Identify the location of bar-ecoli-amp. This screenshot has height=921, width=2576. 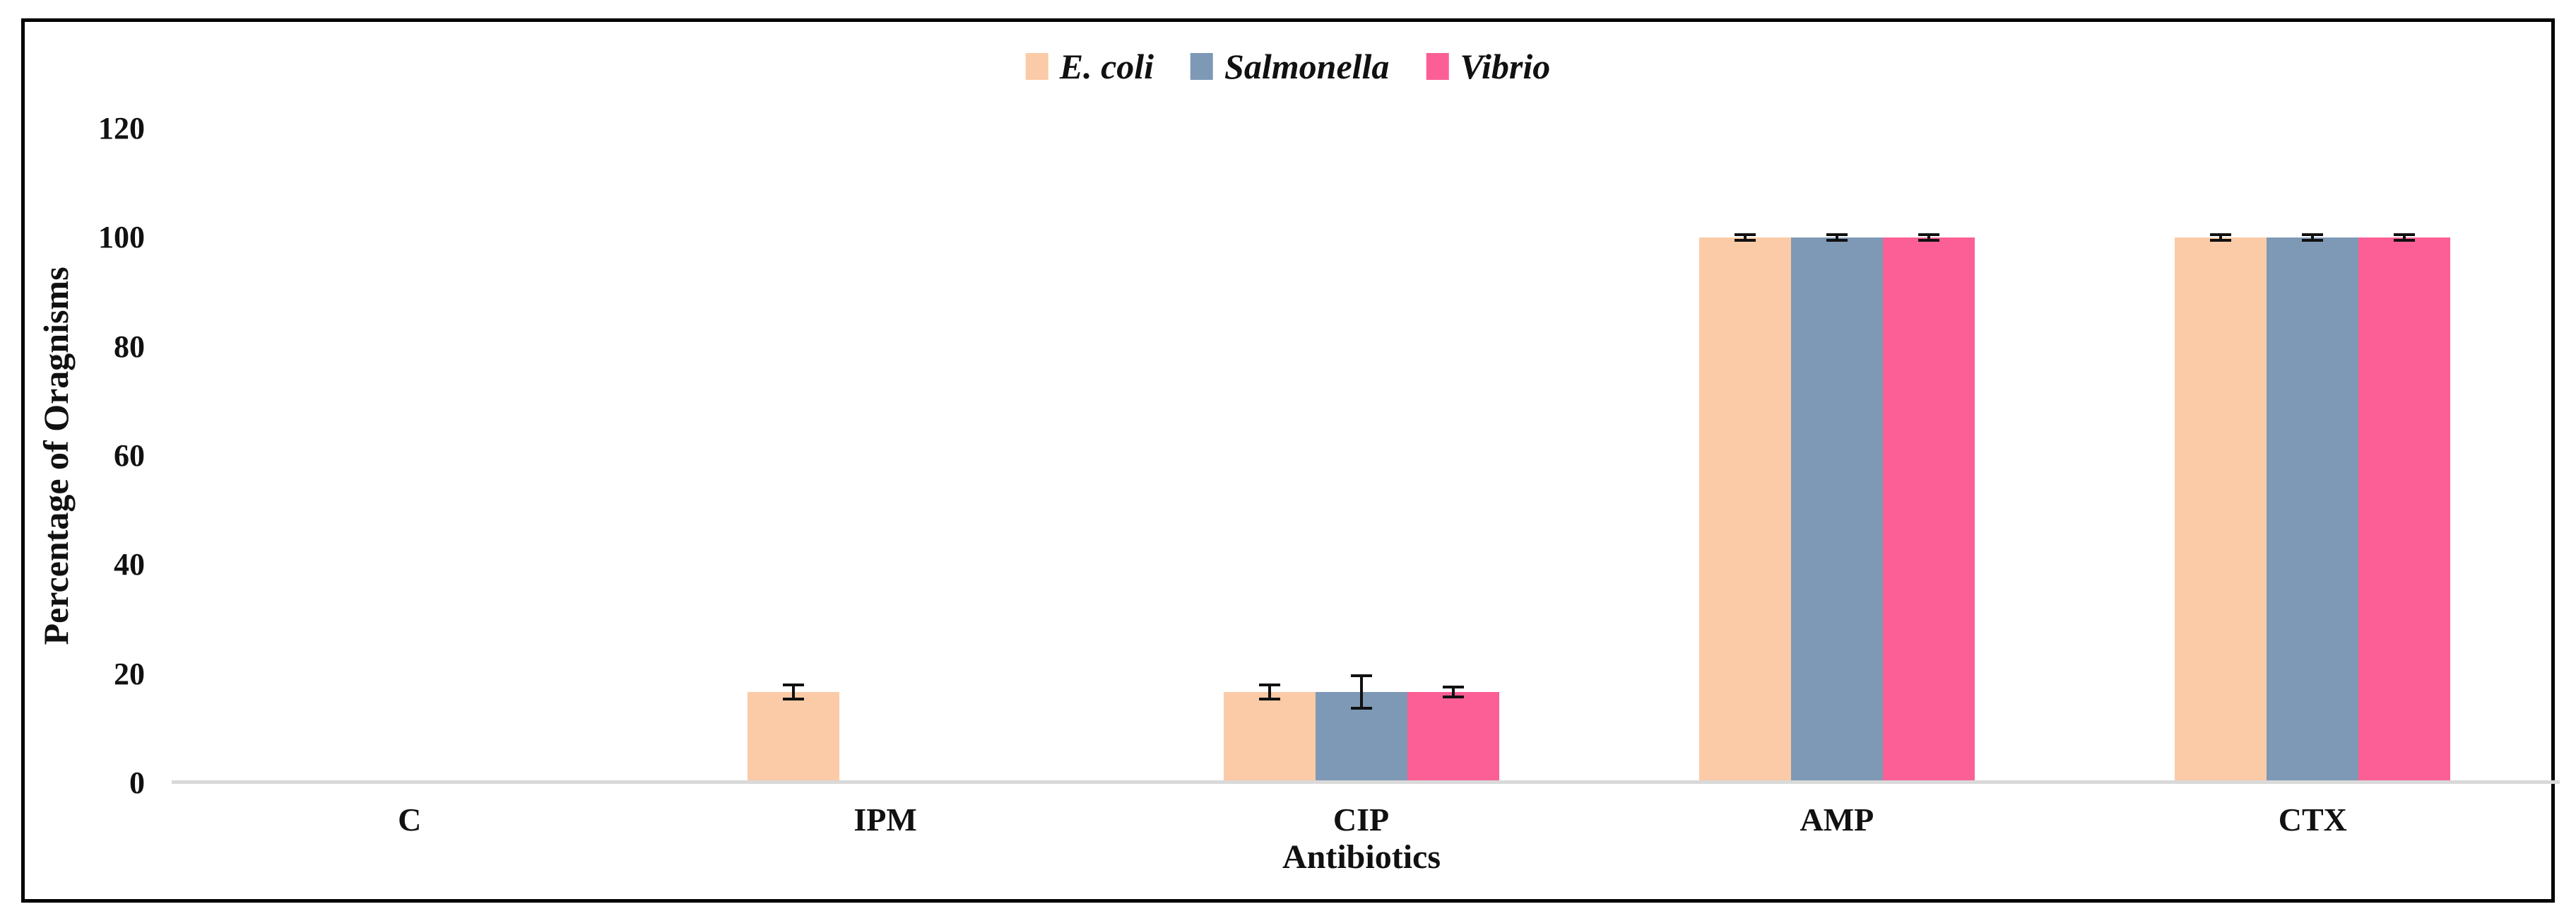
(1744, 510).